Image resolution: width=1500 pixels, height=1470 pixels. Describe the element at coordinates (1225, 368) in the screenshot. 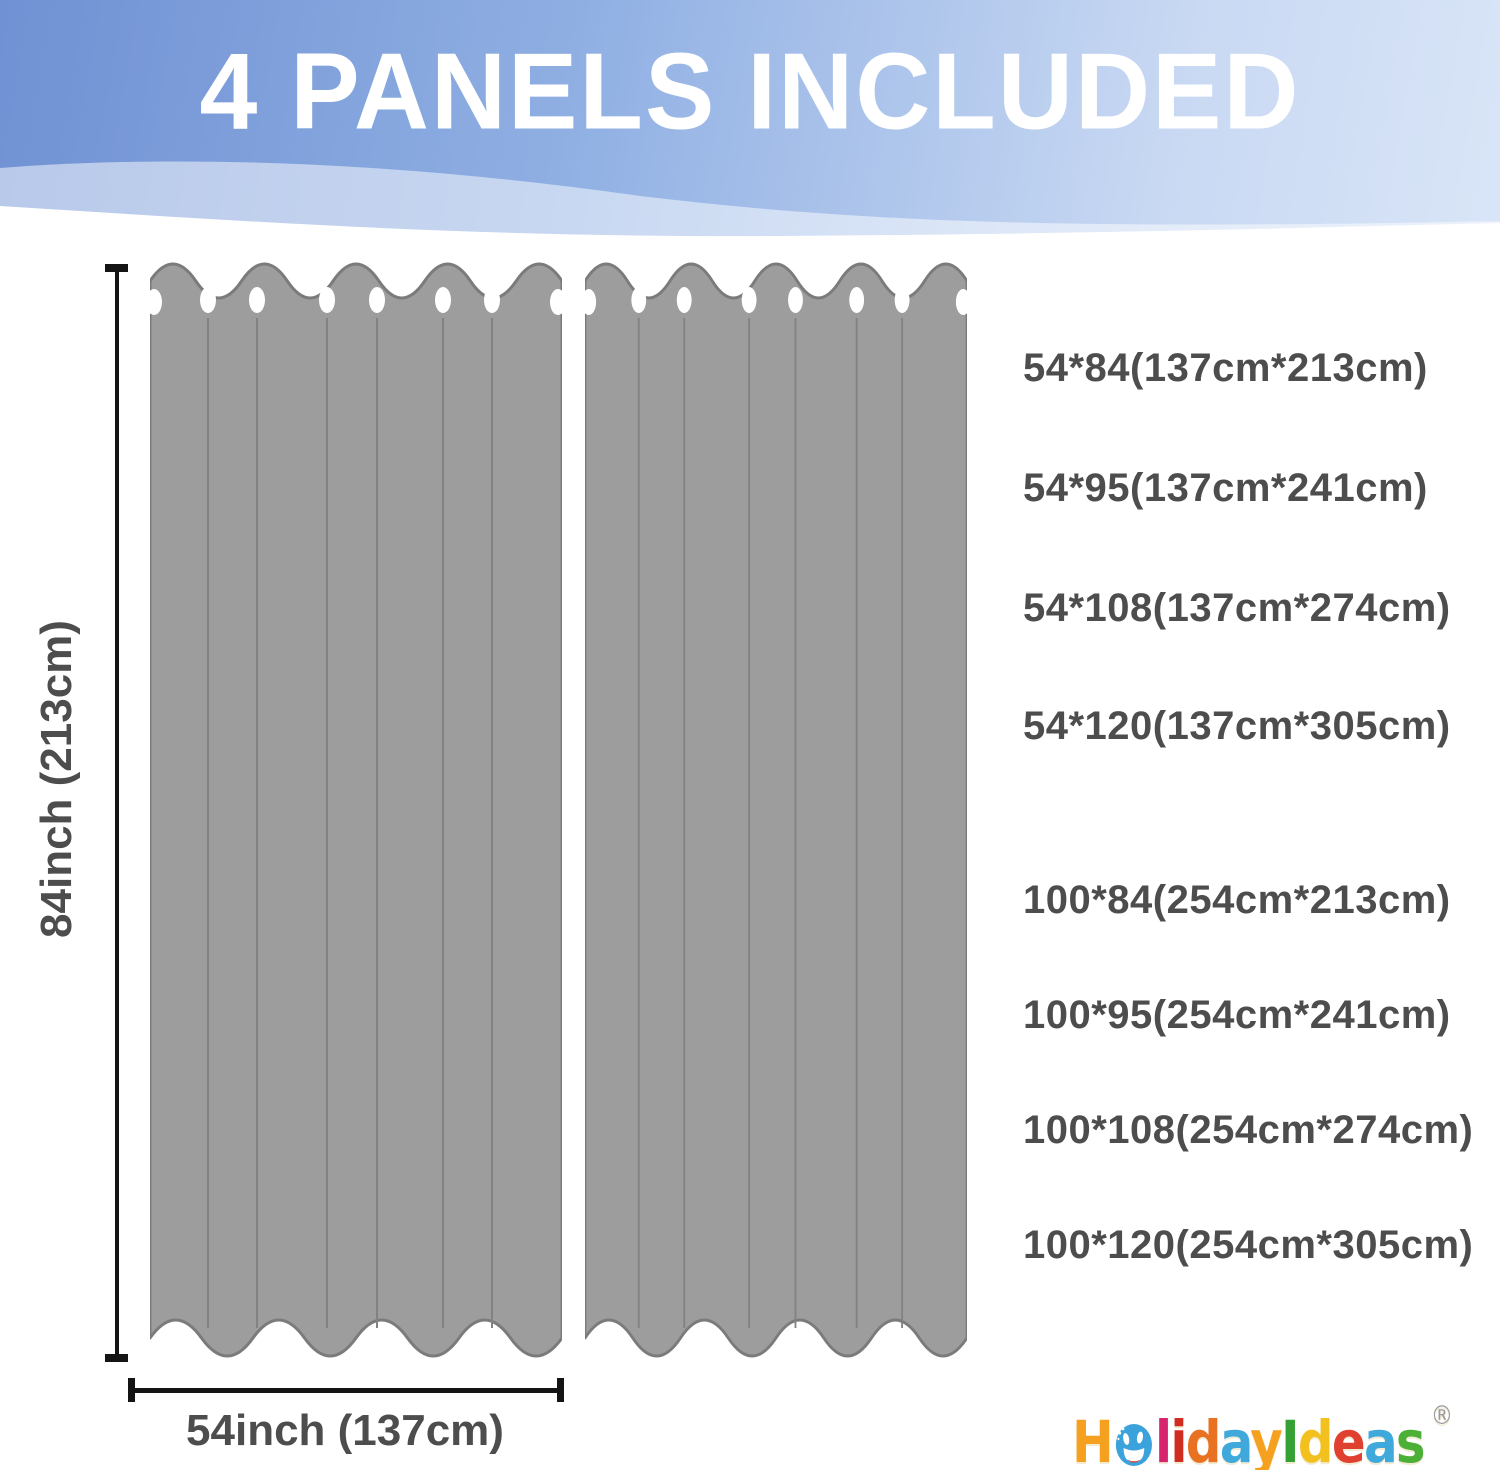

I see `size-option: 54*84(137cm*213cm)` at that location.